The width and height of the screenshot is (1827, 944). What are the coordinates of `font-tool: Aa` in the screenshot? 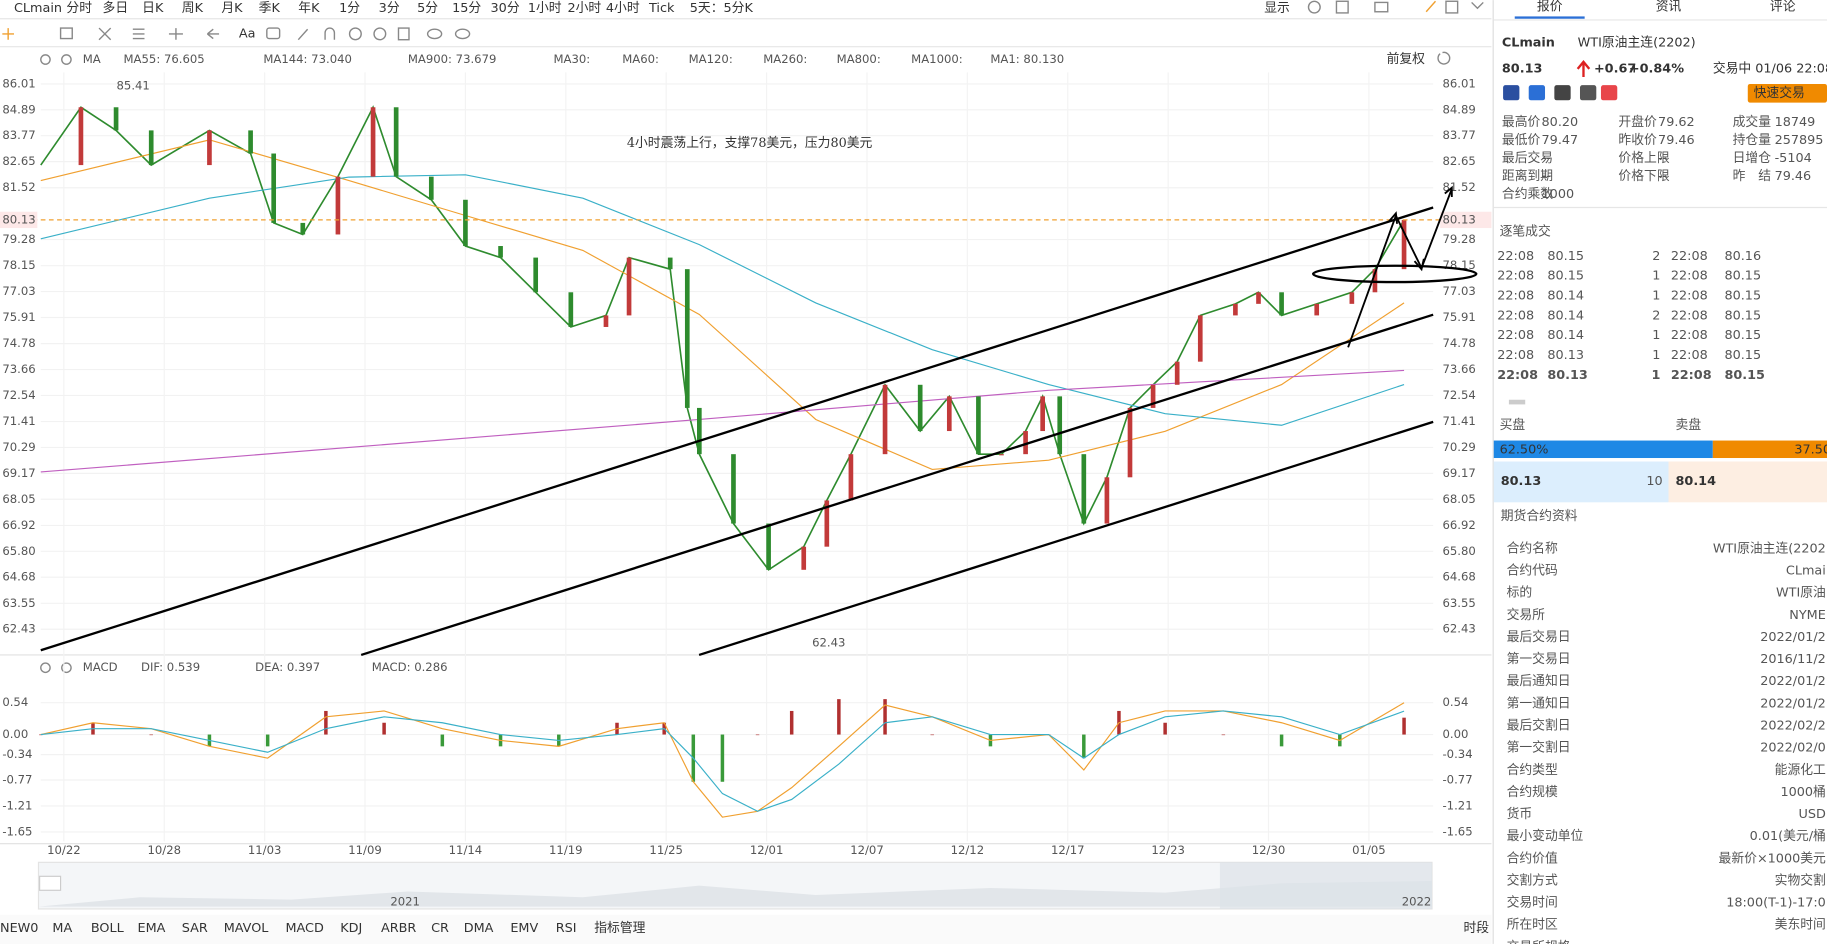 It's located at (247, 33).